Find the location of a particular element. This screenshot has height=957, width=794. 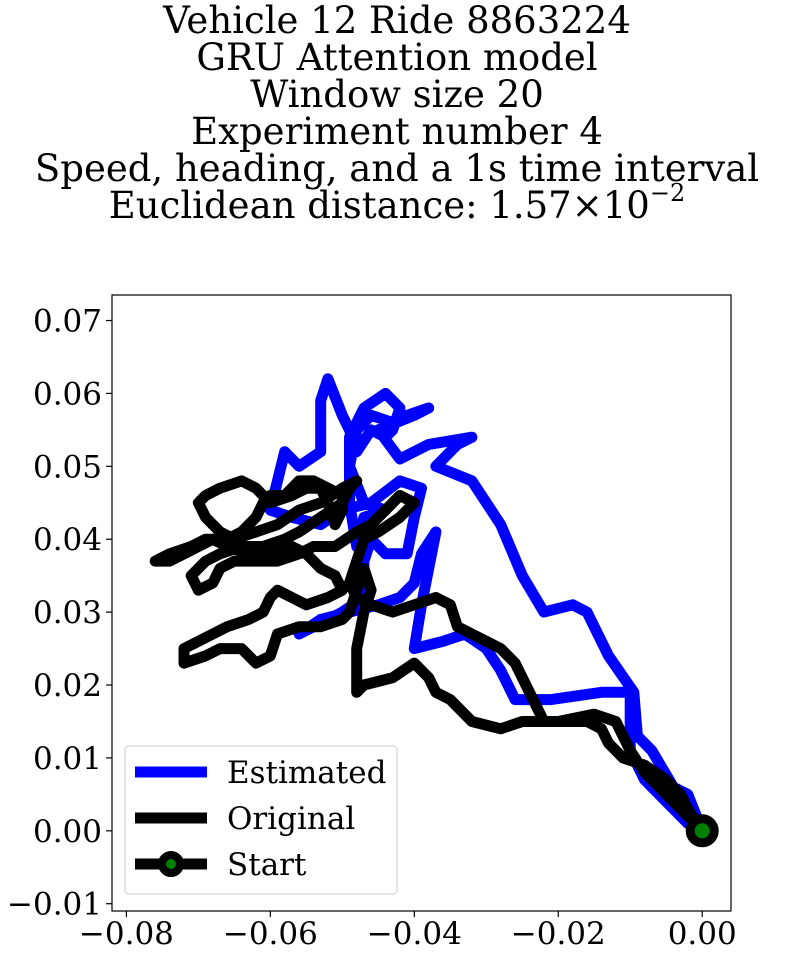

y-tick-label: 0.05 is located at coordinates (67, 467).